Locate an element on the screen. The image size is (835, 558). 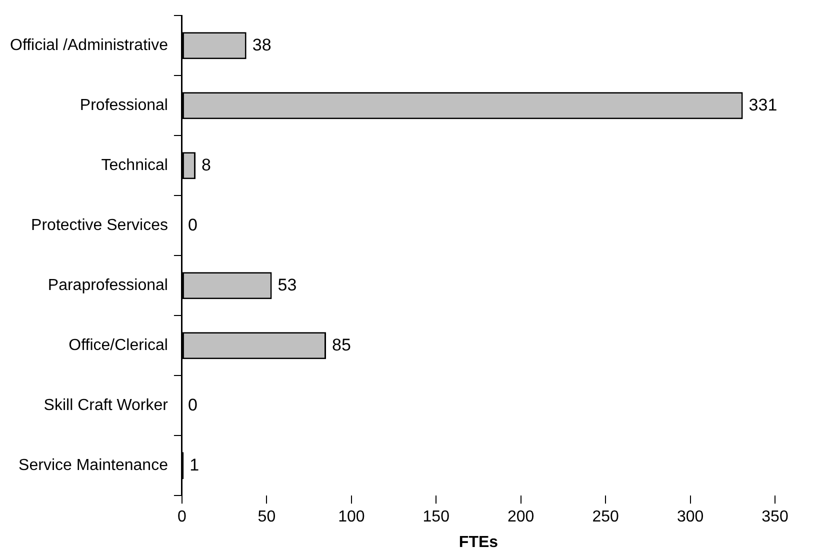
x-tick-label: 0 is located at coordinates (182, 517).